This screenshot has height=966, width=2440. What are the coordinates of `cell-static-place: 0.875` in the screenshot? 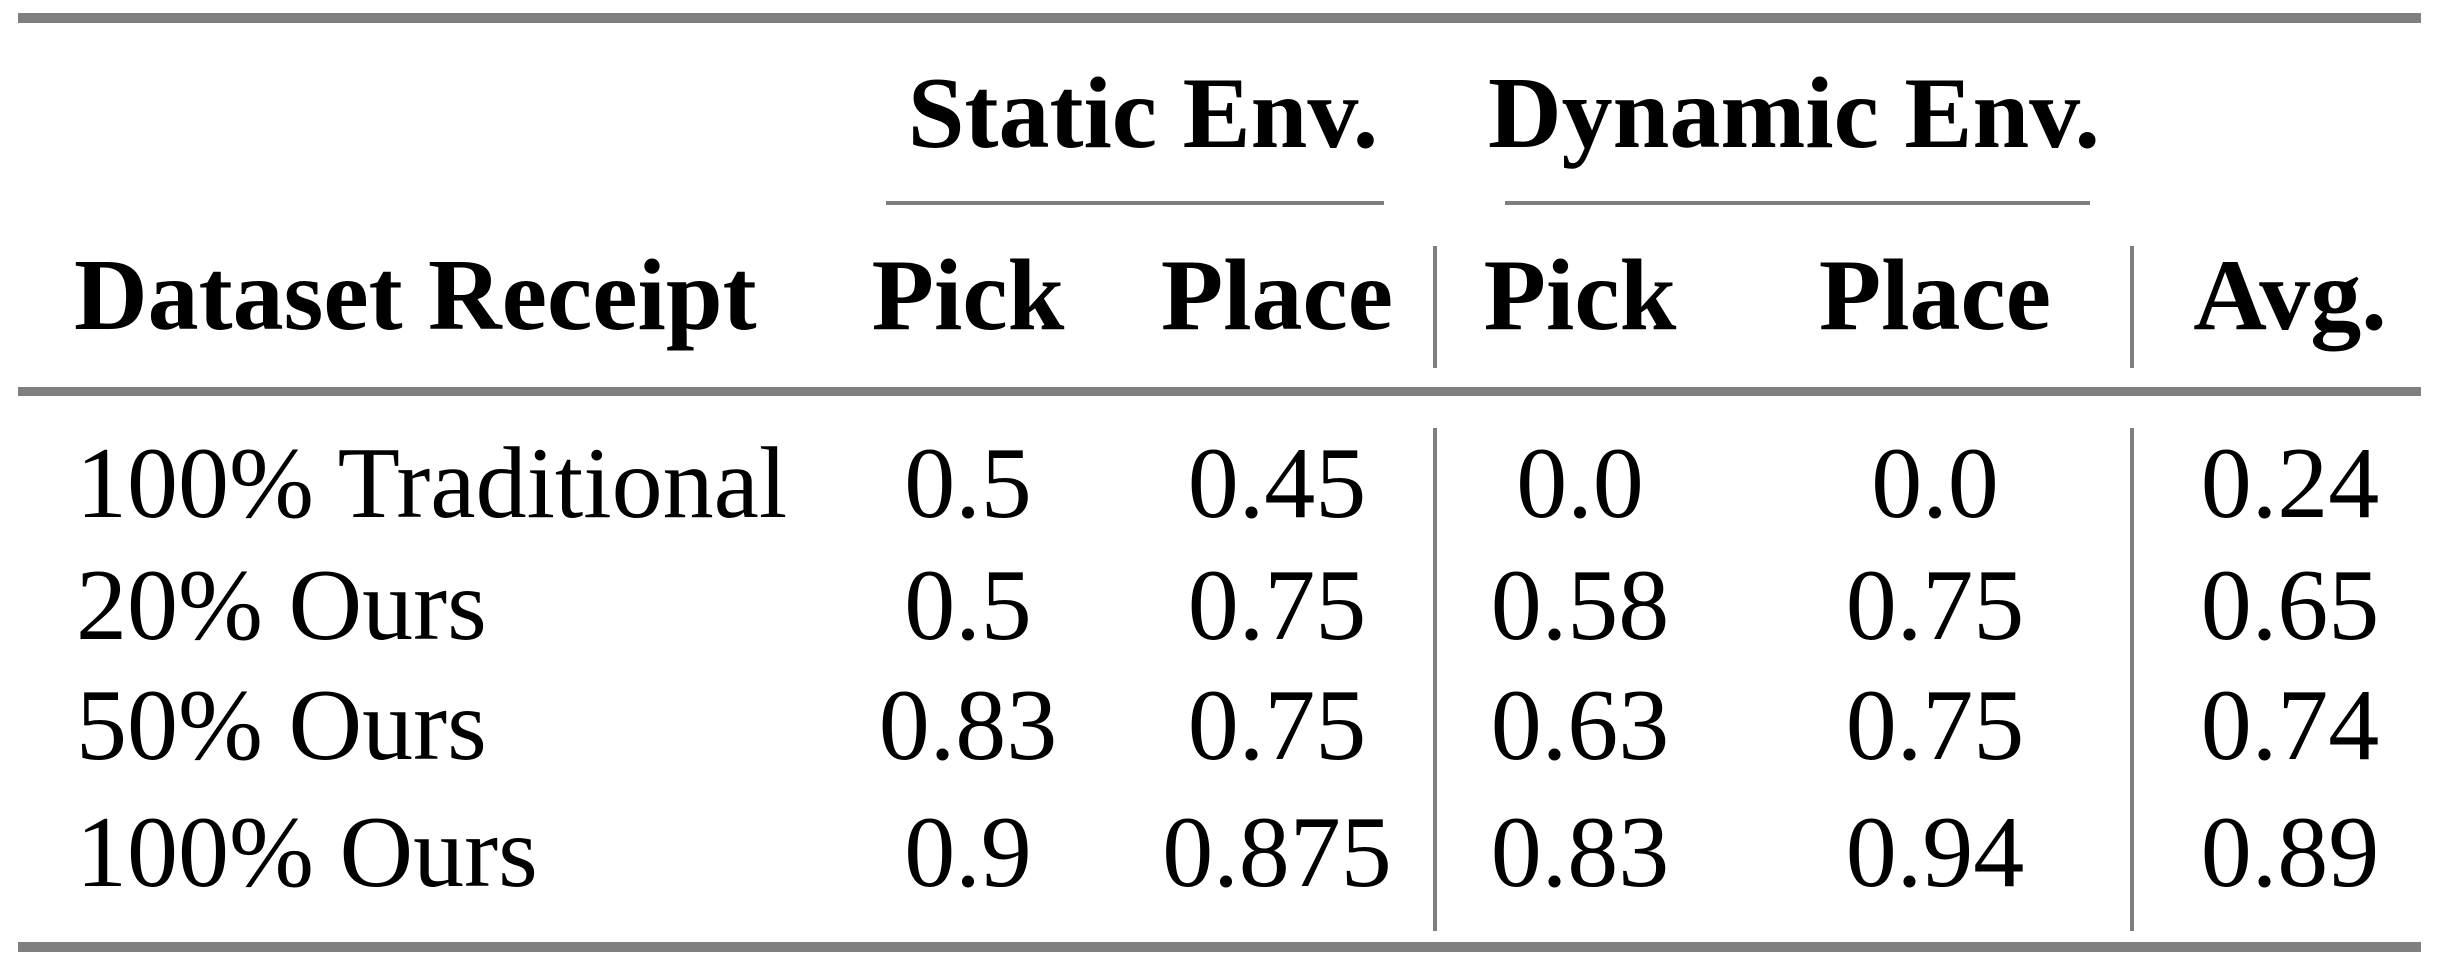 It's located at (1277, 852).